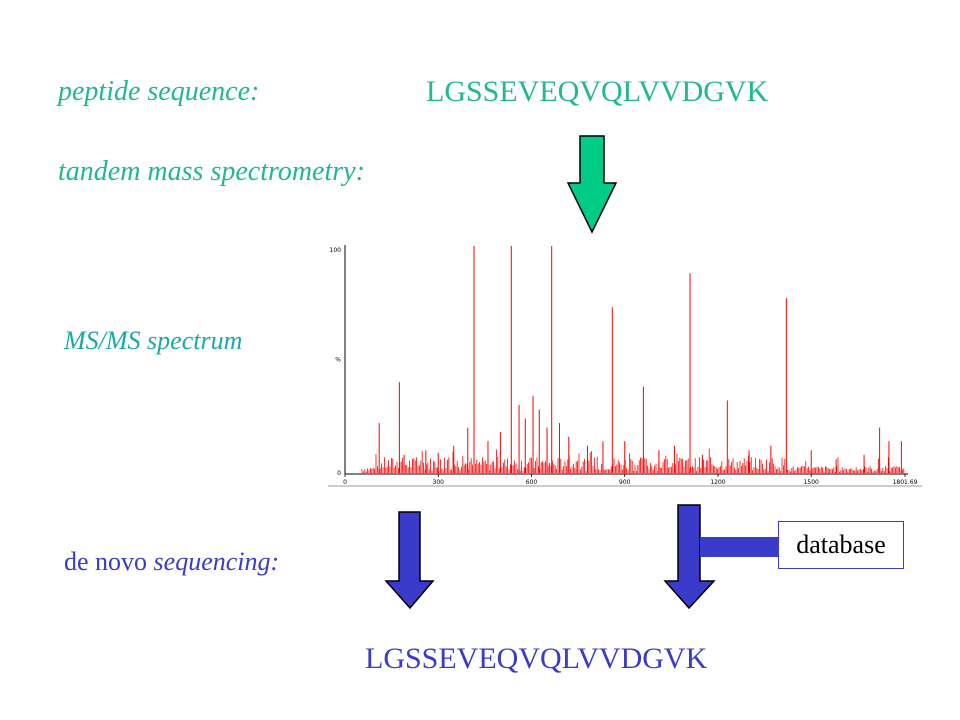 Image resolution: width=960 pixels, height=720 pixels. Describe the element at coordinates (532, 482) in the screenshot. I see `x-tick-label: 600` at that location.